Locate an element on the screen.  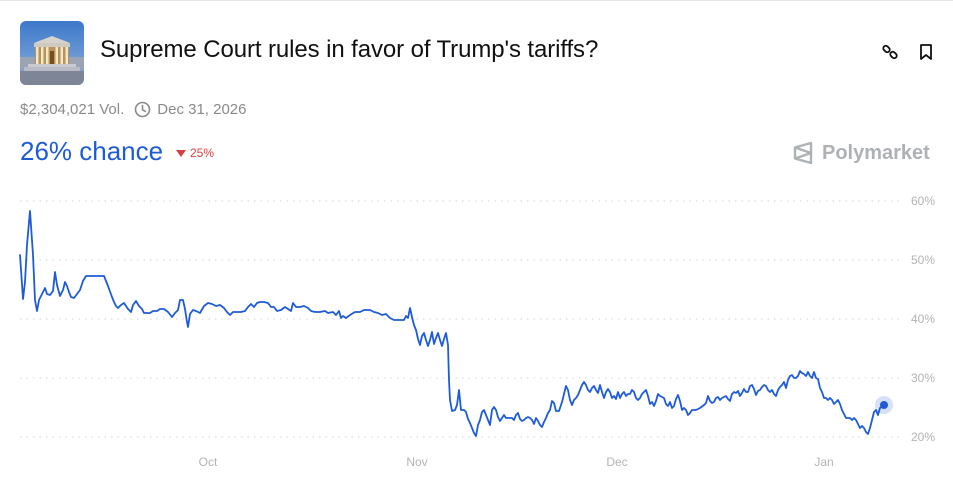
supreme-court-image is located at coordinates (52, 53).